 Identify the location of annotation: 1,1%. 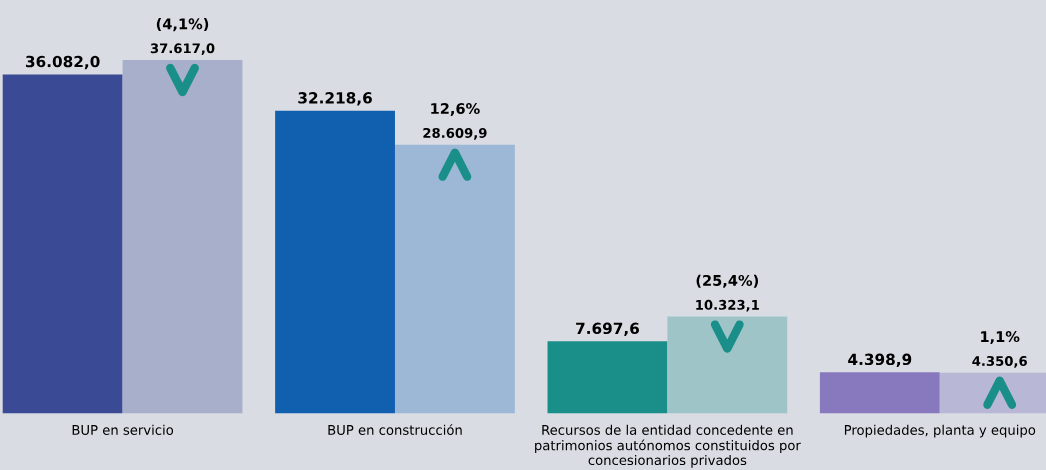
(1000, 337).